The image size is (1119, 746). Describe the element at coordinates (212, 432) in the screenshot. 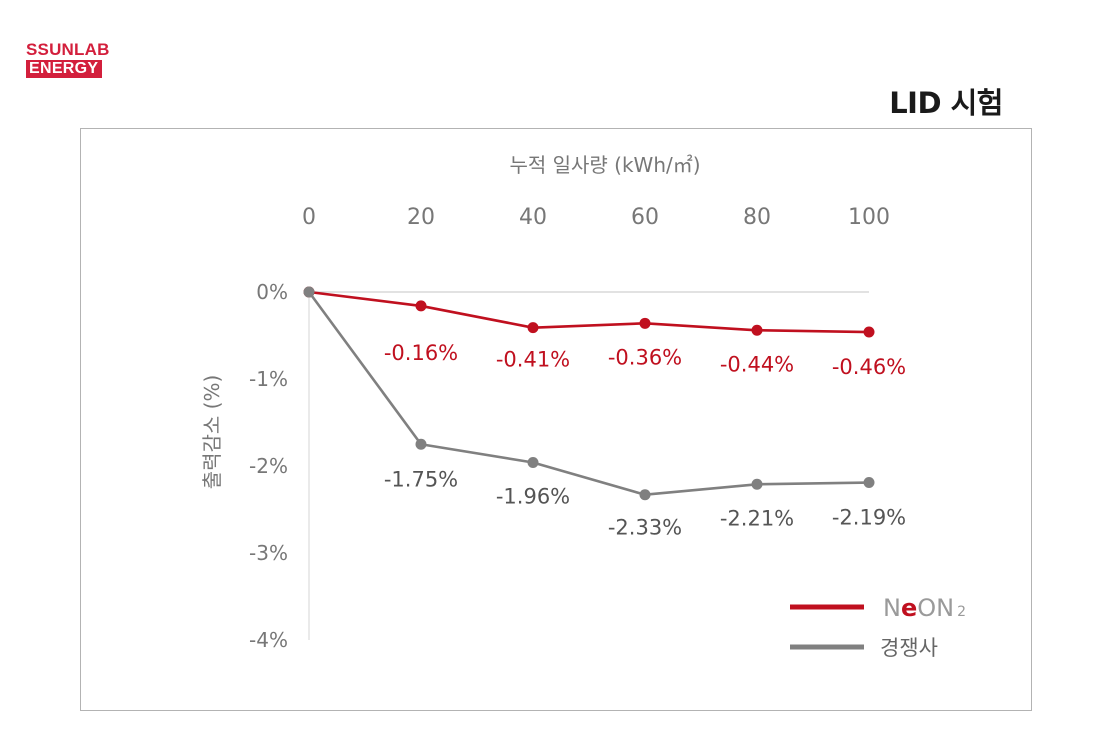

I see `y-axis-title: 출력감소 (%)` at that location.